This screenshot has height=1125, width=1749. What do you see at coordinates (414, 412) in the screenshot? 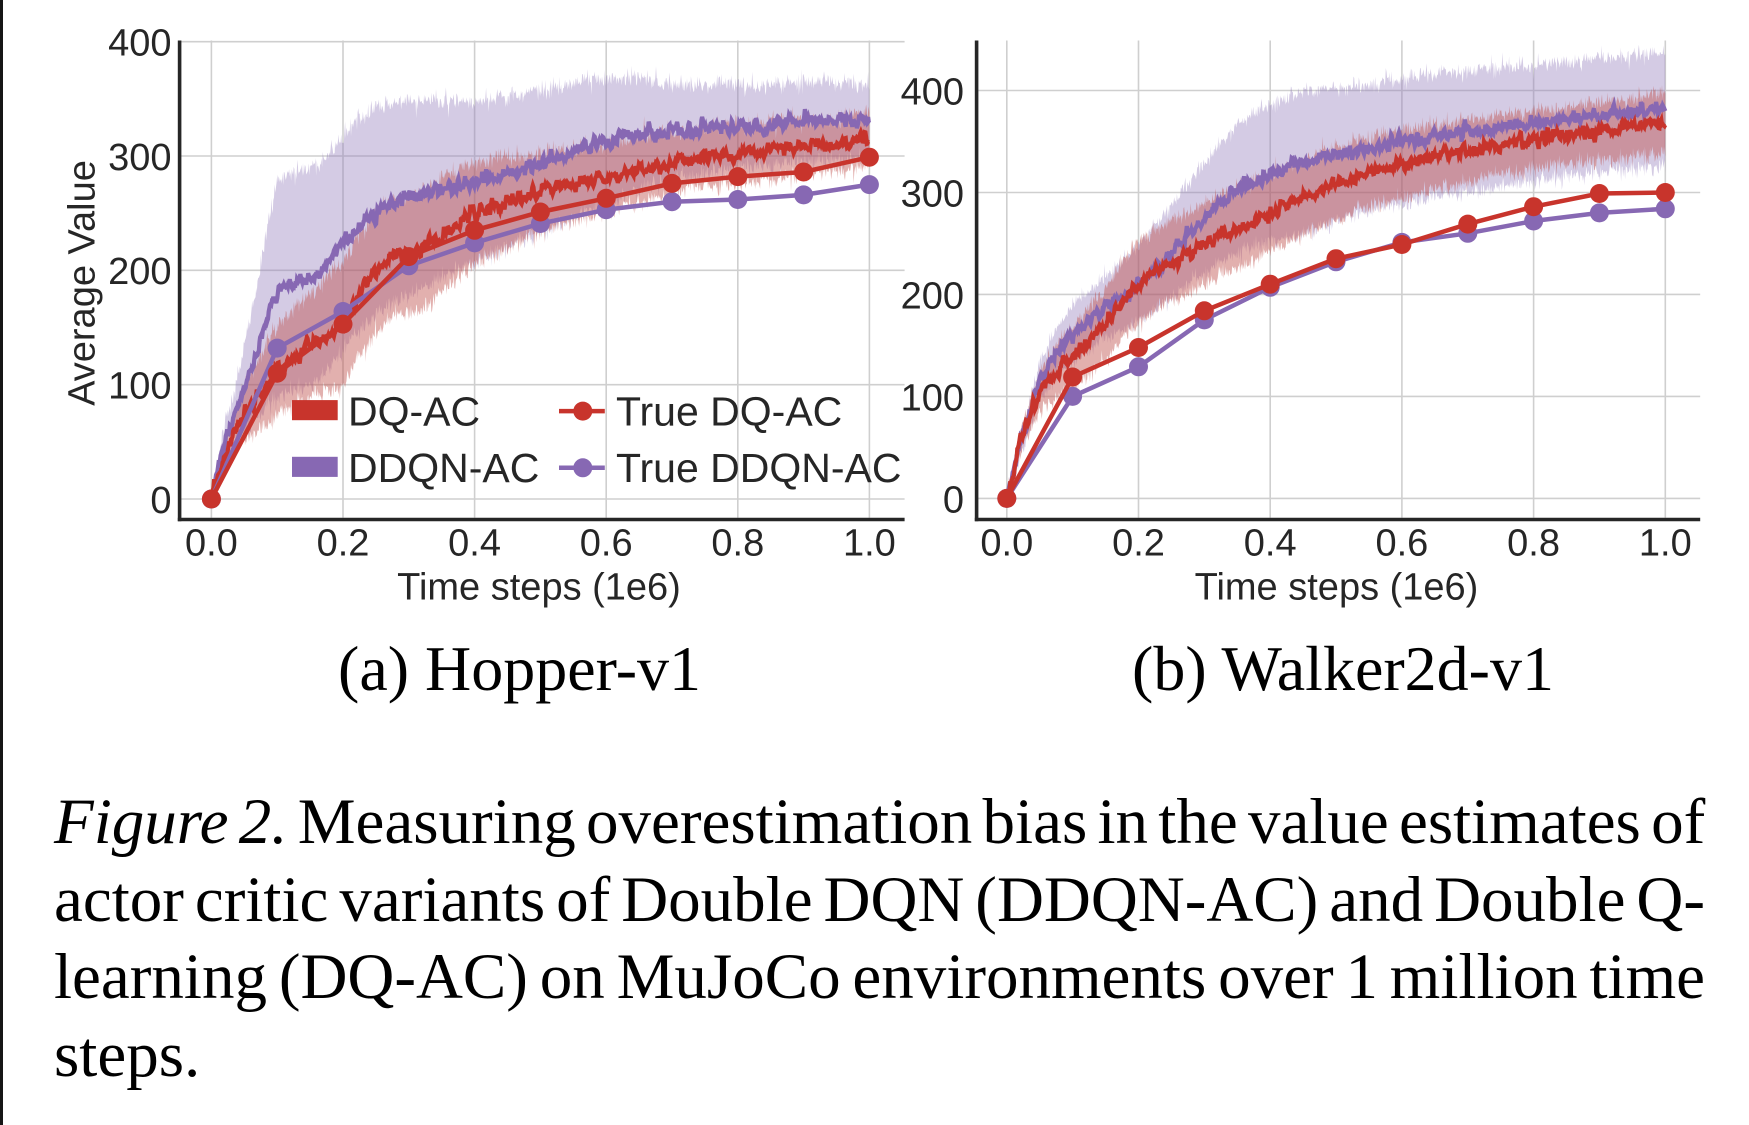
I see `svg-text: DQ-AC` at bounding box center [414, 412].